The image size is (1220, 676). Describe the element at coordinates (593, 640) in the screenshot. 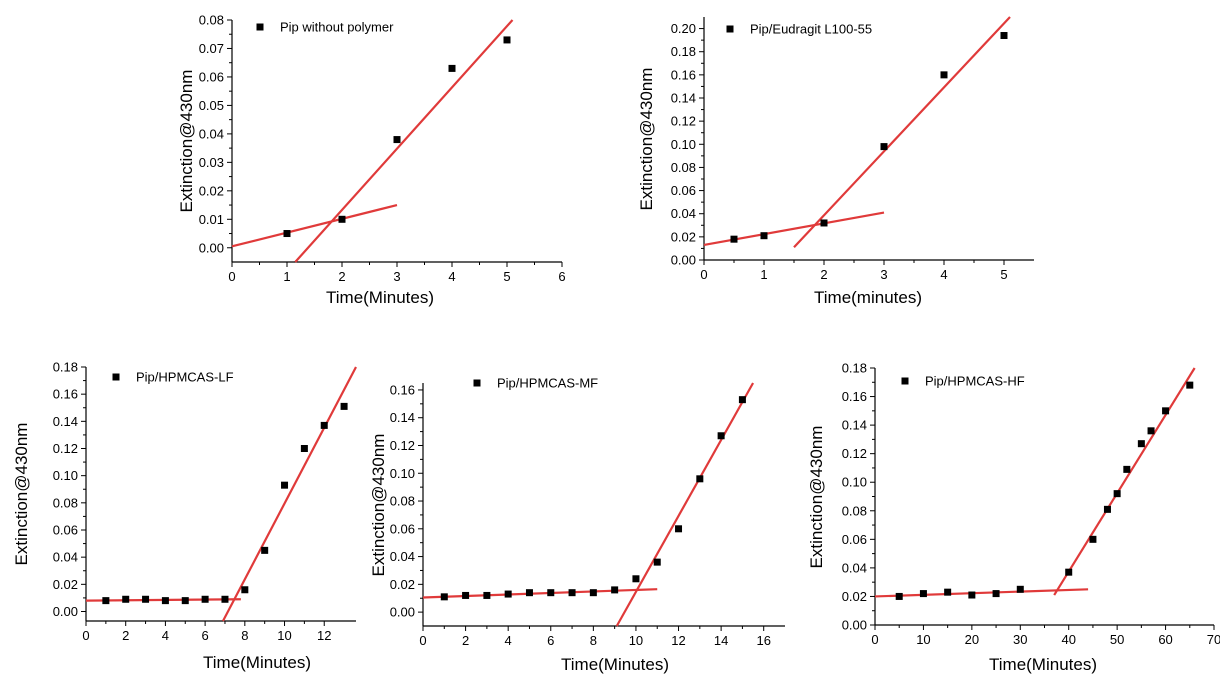

I see `x-tick-label: 8` at that location.